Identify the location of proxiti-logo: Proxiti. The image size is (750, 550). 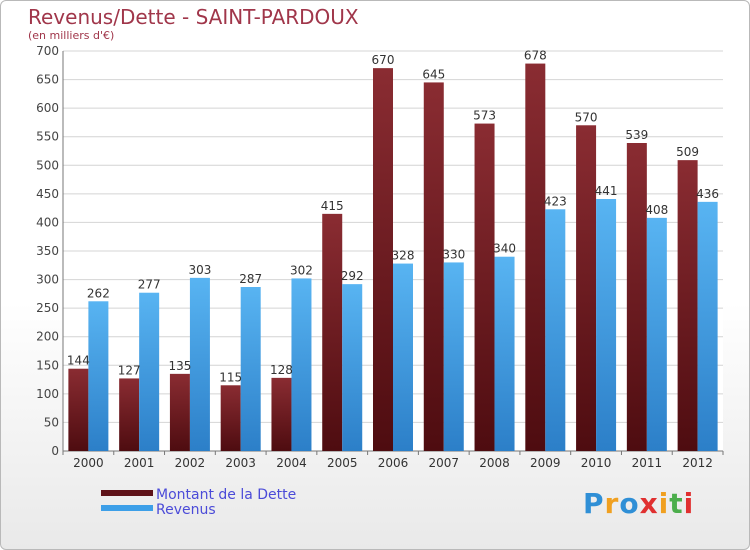
(638, 503).